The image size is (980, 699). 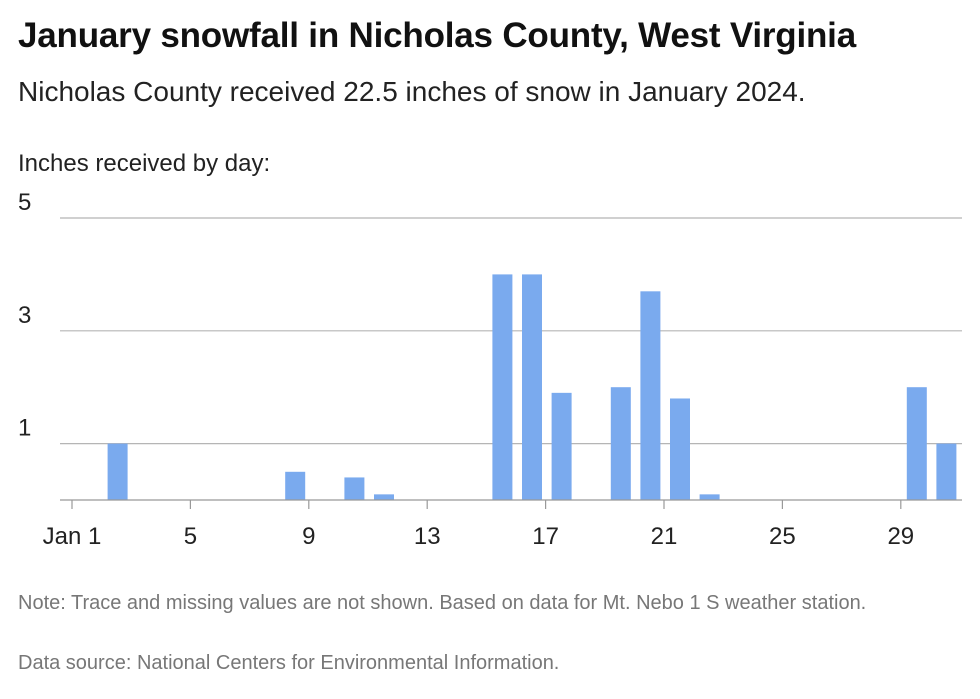 What do you see at coordinates (72, 536) in the screenshot?
I see `x-tick-label: Jan 1` at bounding box center [72, 536].